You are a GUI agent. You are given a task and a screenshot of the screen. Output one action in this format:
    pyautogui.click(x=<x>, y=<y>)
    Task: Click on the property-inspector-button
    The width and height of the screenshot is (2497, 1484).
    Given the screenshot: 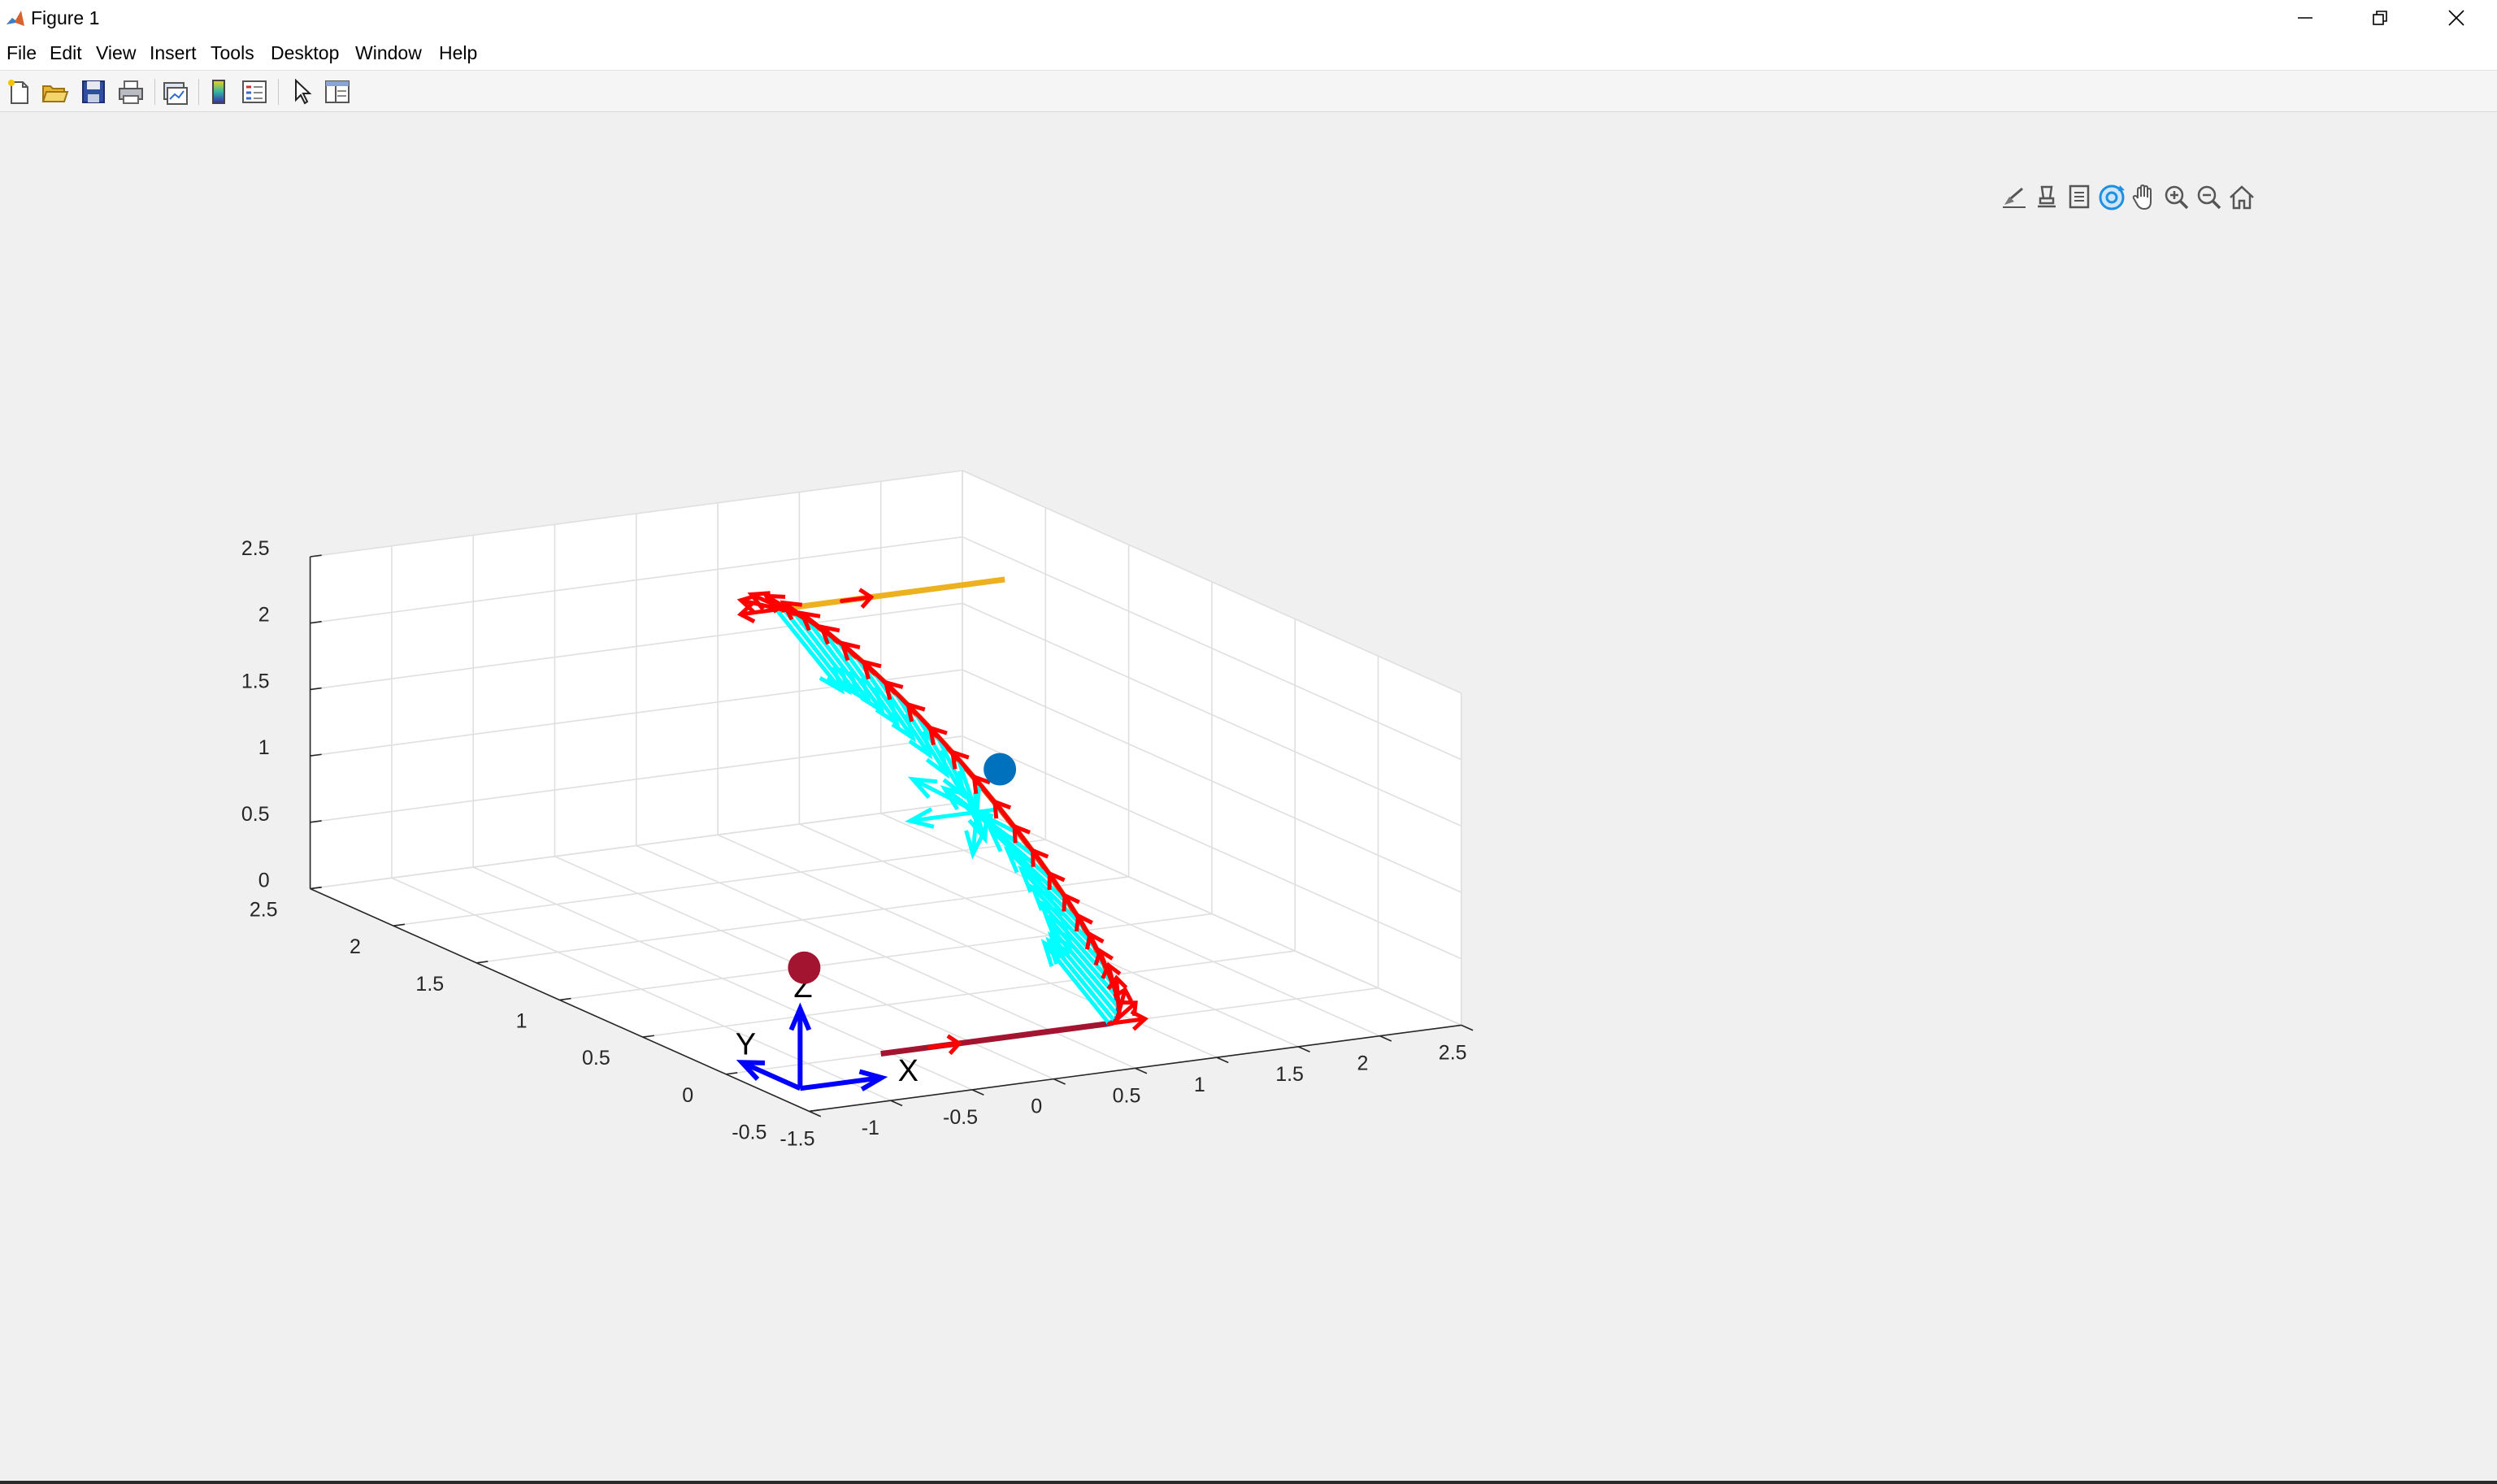 What is the action you would take?
    pyautogui.click(x=337, y=91)
    